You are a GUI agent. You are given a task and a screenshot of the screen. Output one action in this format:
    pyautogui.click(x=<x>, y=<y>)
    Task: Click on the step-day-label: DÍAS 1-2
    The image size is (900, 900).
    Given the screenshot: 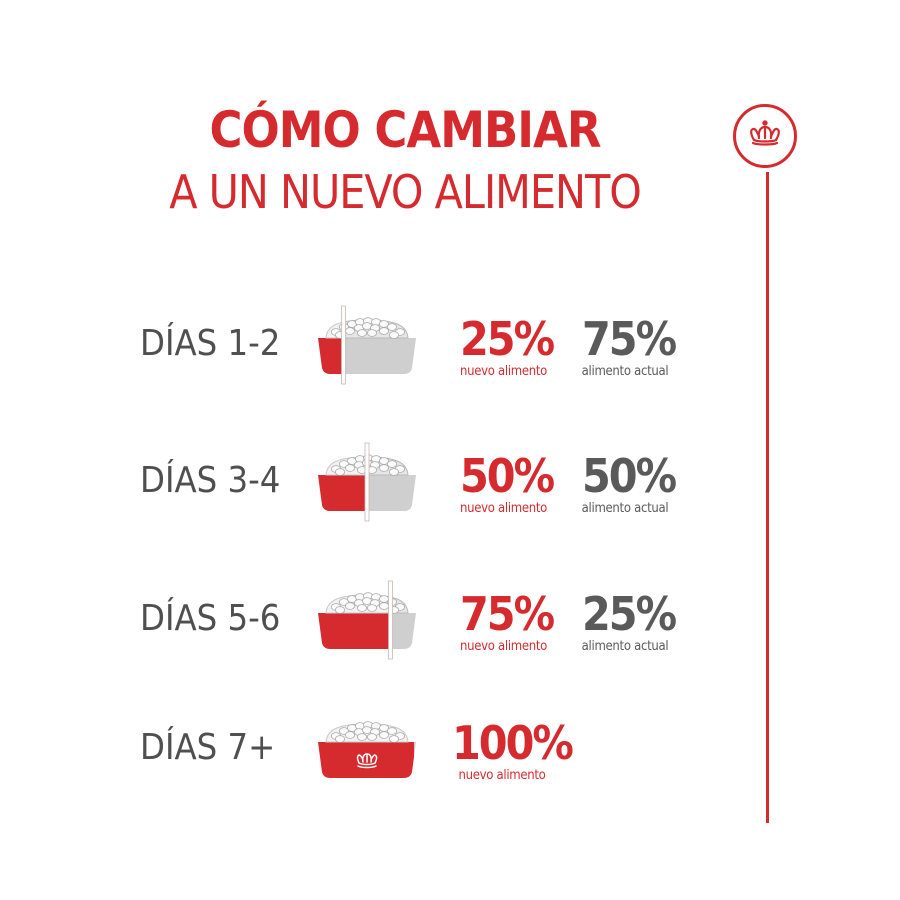 What is the action you would take?
    pyautogui.click(x=210, y=343)
    